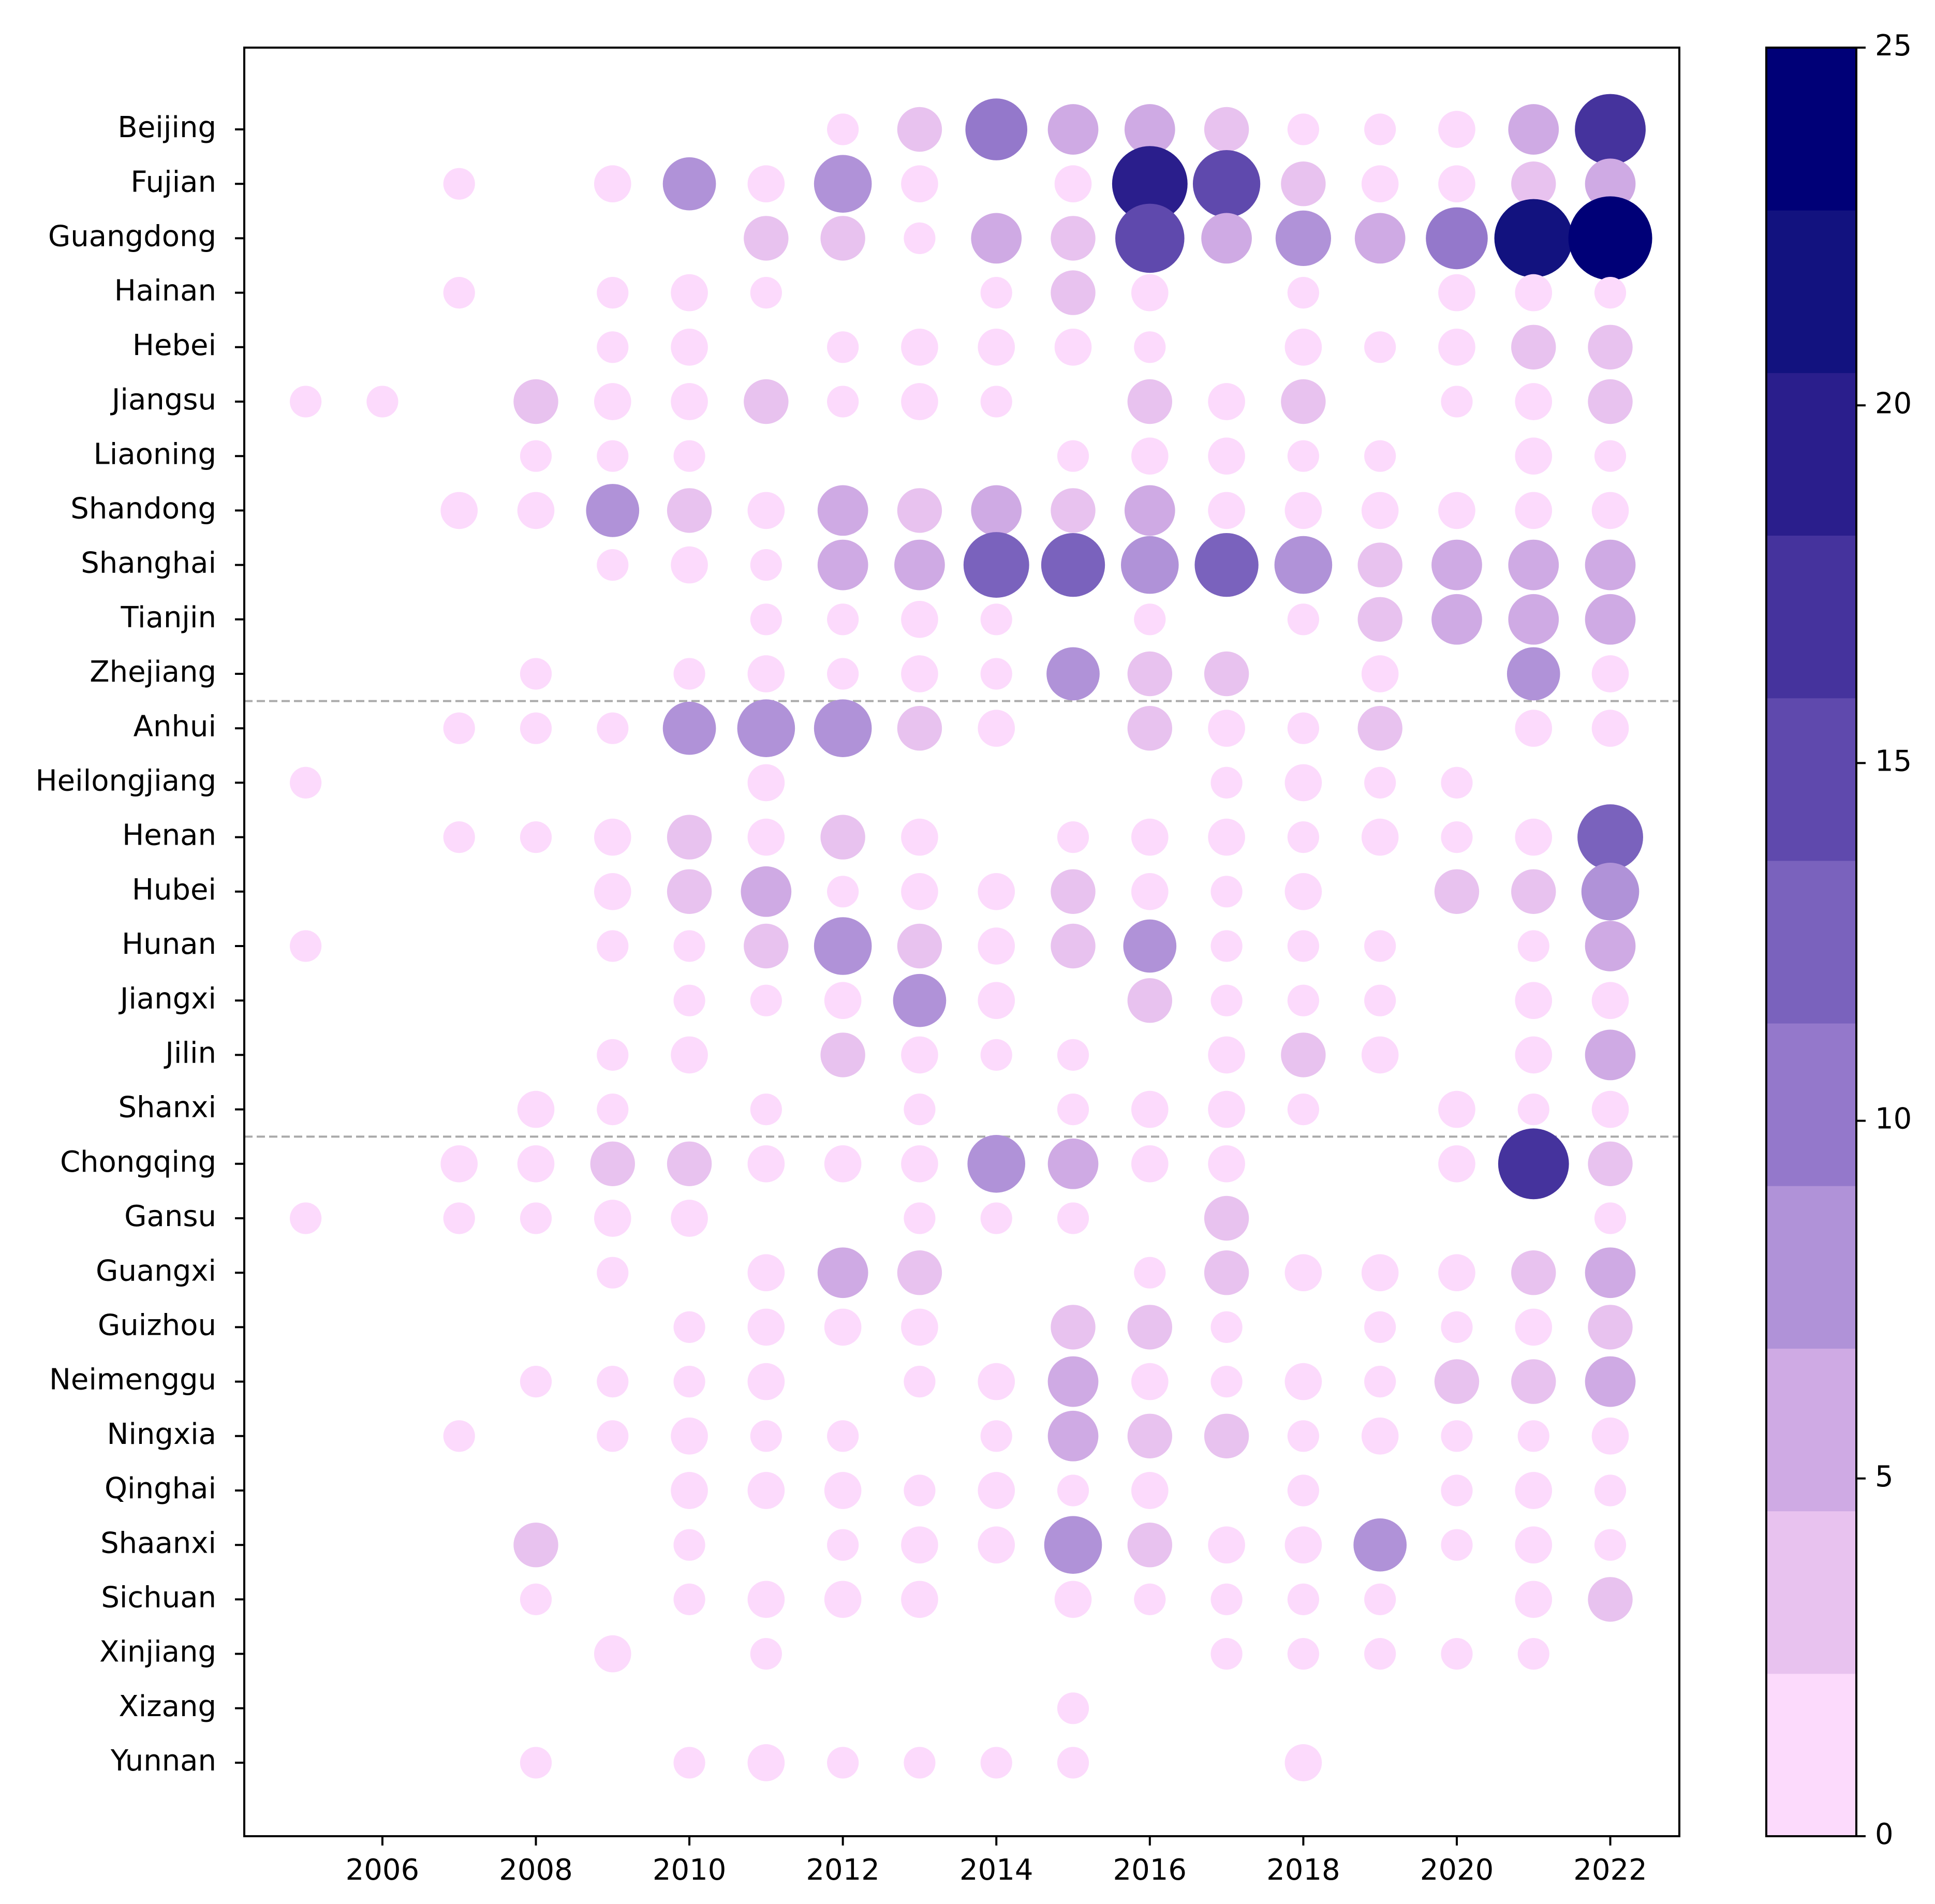  What do you see at coordinates (1534, 1599) in the screenshot?
I see `bubble-sichuan-2021` at bounding box center [1534, 1599].